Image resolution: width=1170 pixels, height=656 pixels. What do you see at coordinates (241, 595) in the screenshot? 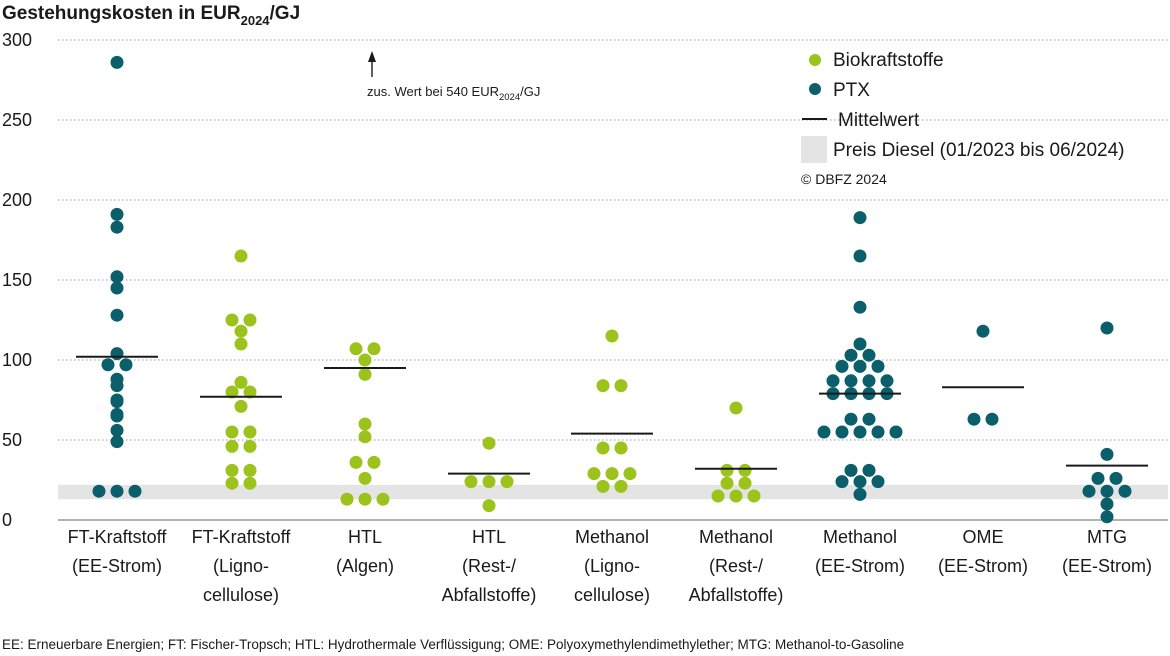
I see `category-label: cellulose)` at bounding box center [241, 595].